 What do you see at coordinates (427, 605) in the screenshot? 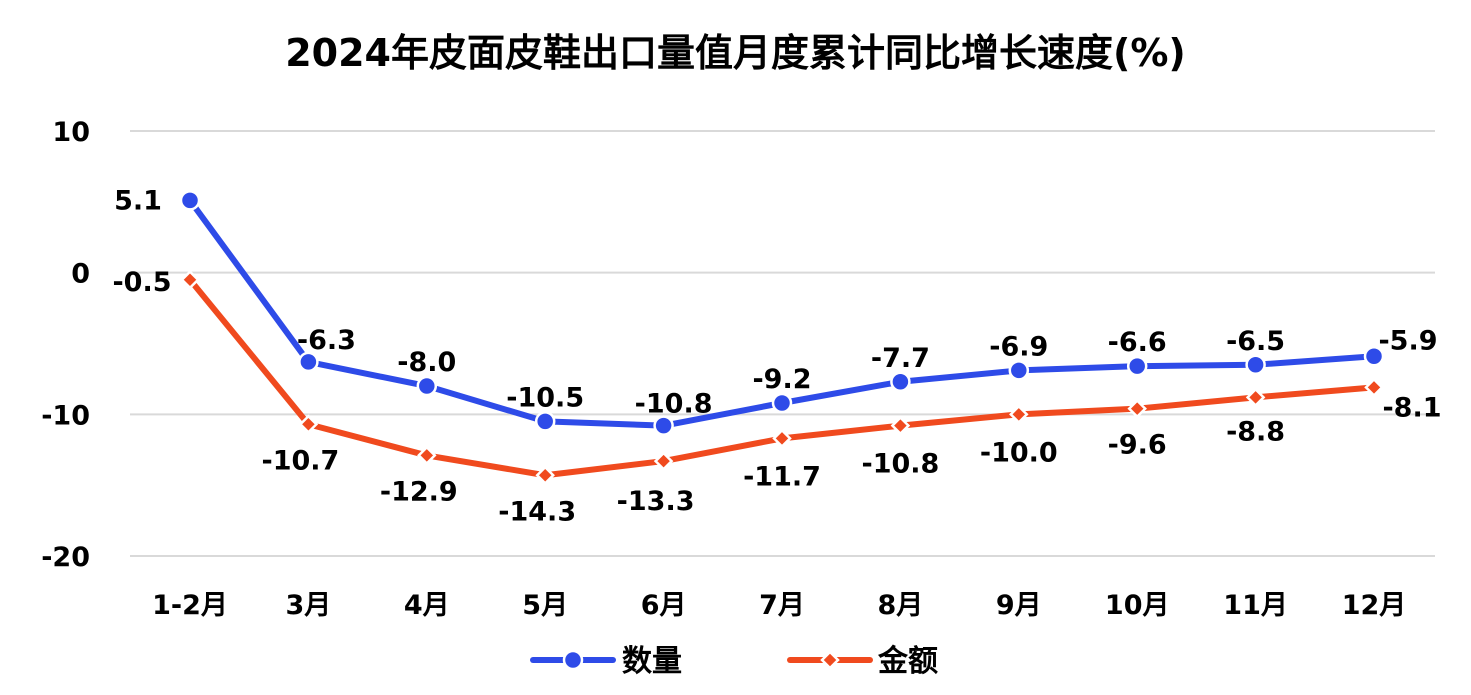
I see `x-tick-label: 4月` at bounding box center [427, 605].